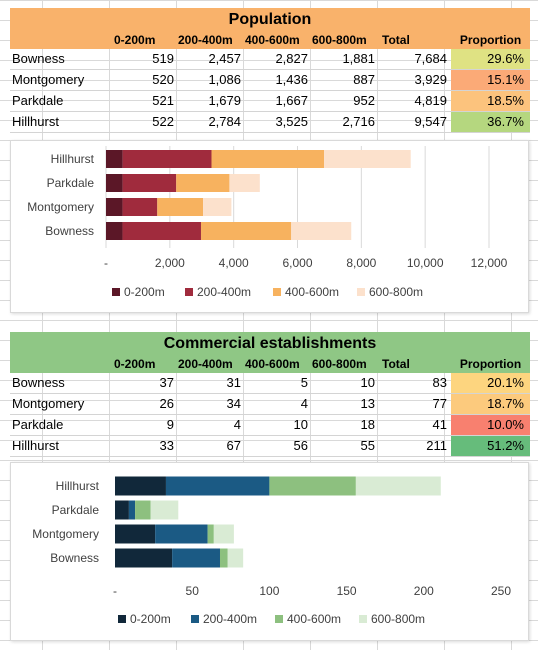 This screenshot has width=538, height=650. What do you see at coordinates (424, 591) in the screenshot?
I see `x-tick-label: 200` at bounding box center [424, 591].